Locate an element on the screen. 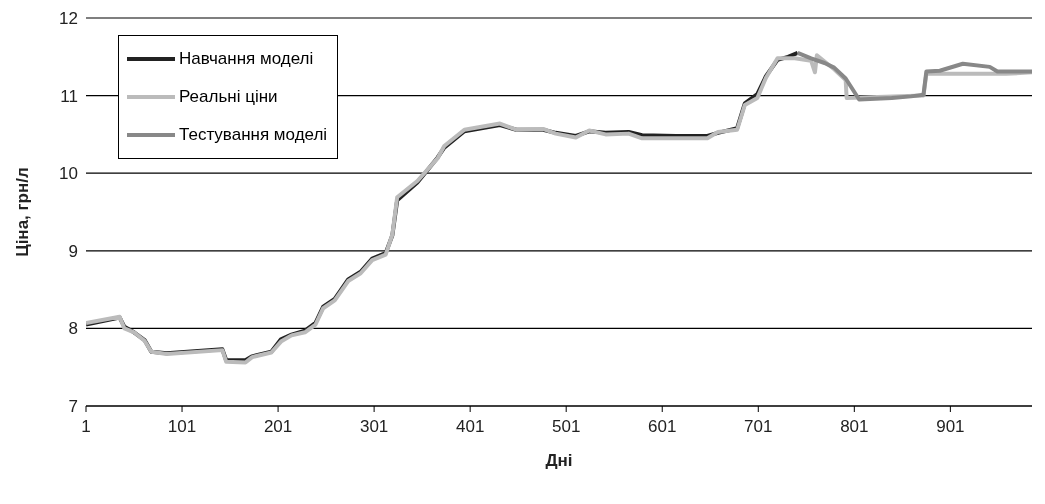  y-tick-label: 12 is located at coordinates (68, 19).